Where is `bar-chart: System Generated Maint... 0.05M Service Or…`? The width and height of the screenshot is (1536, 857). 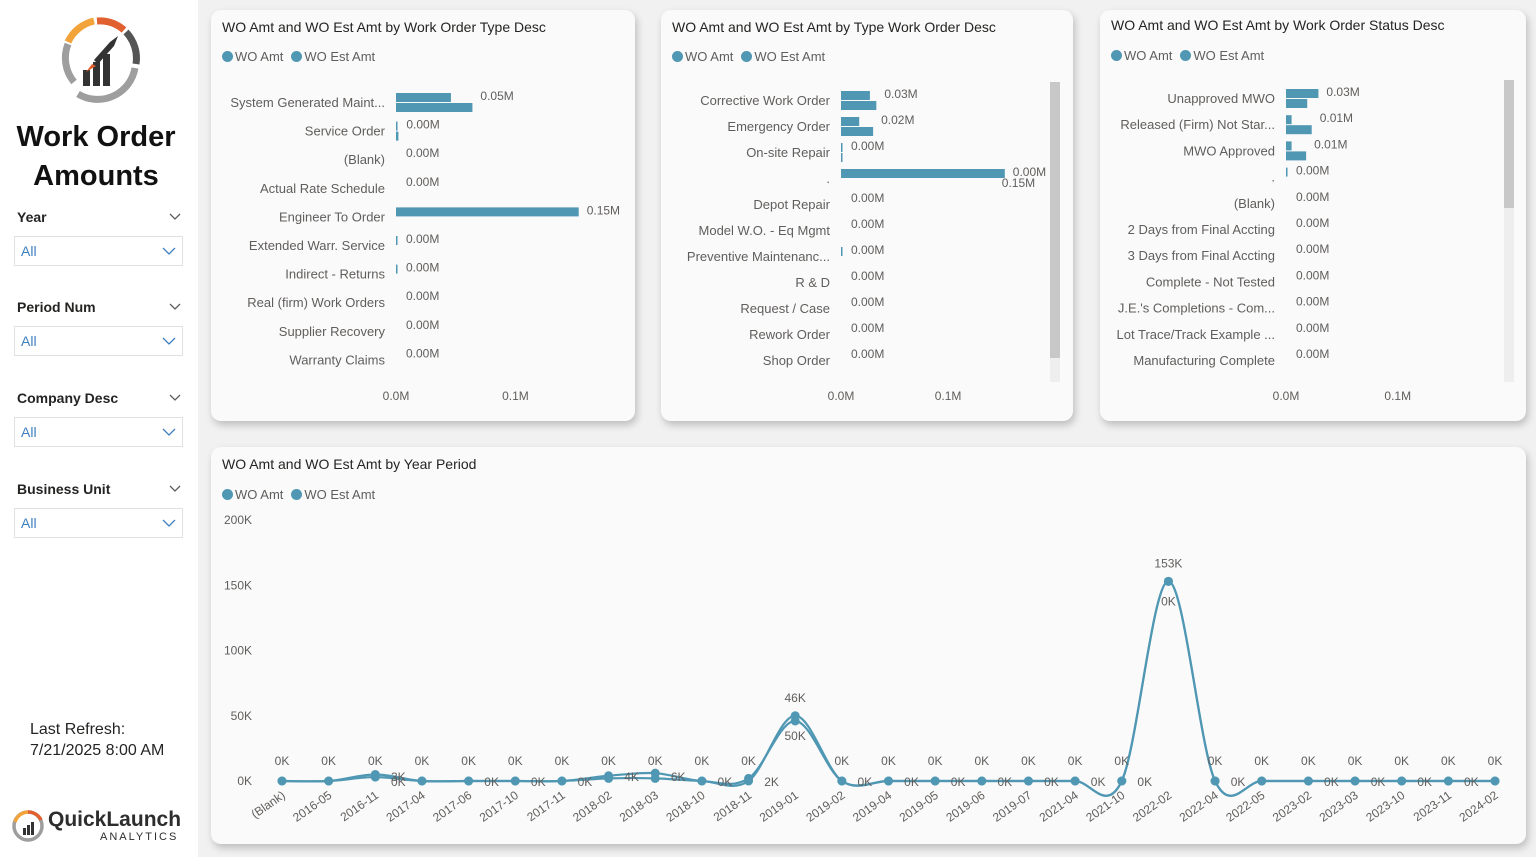
bar-chart: System Generated Maint... 0.05M Service Or… is located at coordinates (423, 215).